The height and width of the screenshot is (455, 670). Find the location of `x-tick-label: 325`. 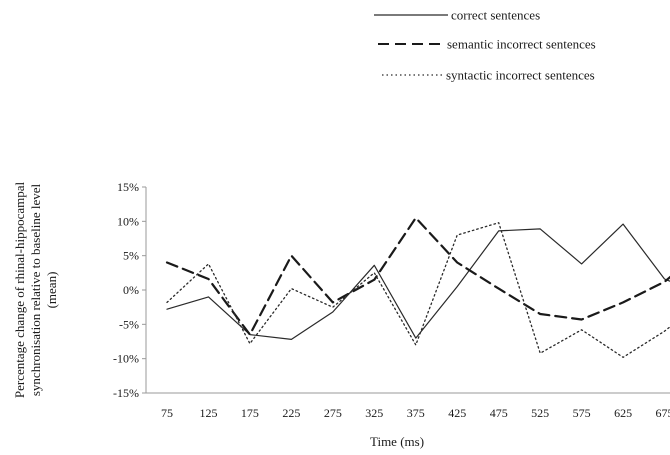

x-tick-label: 325 is located at coordinates (374, 413).